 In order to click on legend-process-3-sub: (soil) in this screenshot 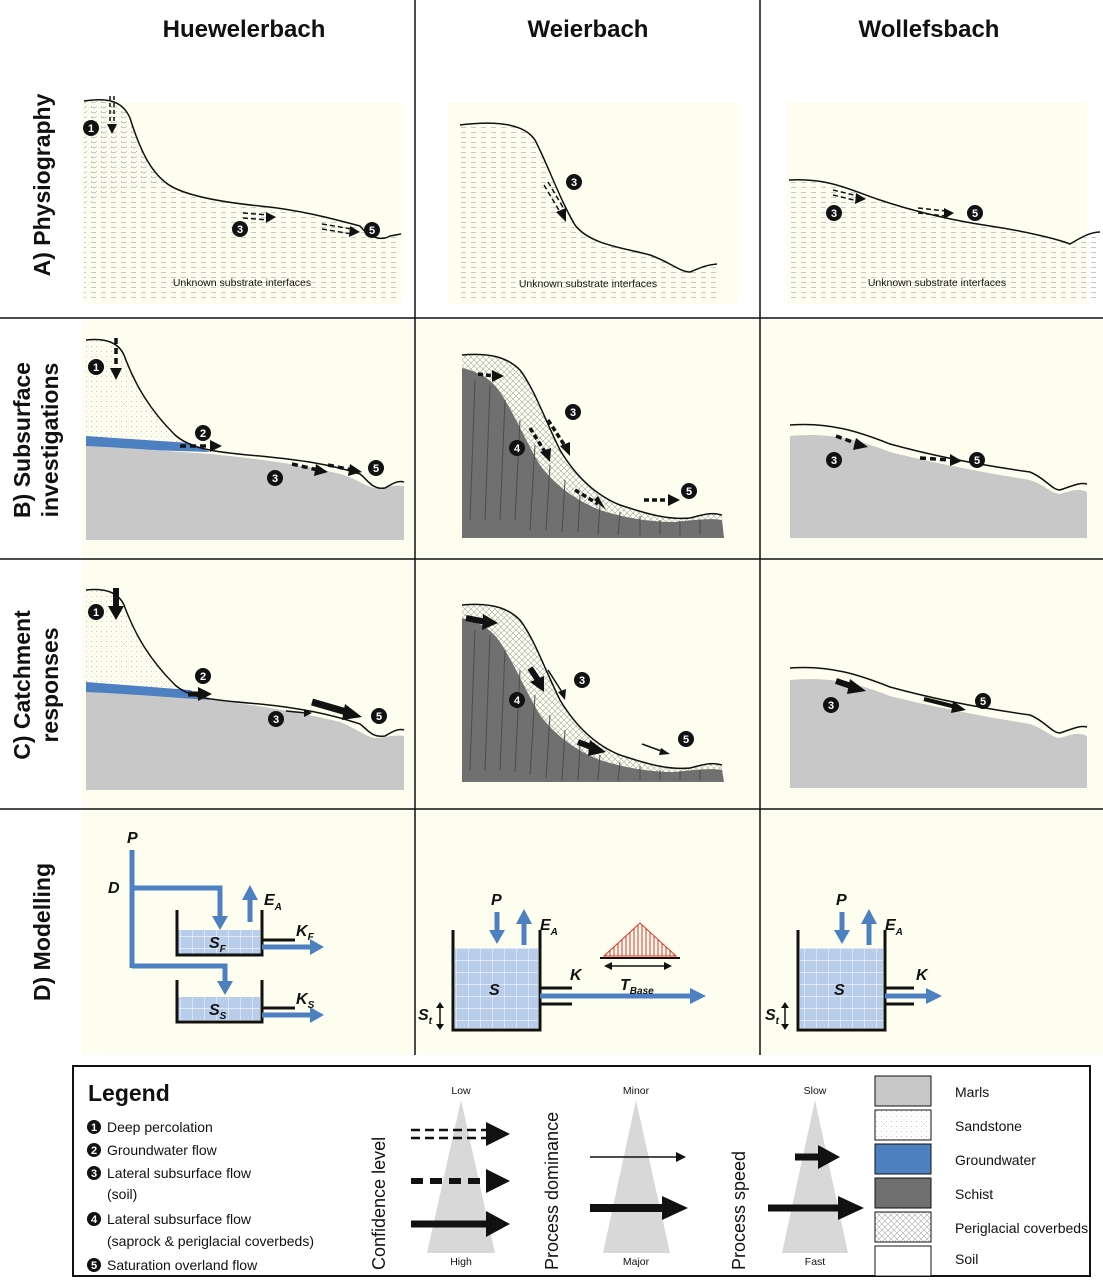, I will do `click(122, 1194)`.